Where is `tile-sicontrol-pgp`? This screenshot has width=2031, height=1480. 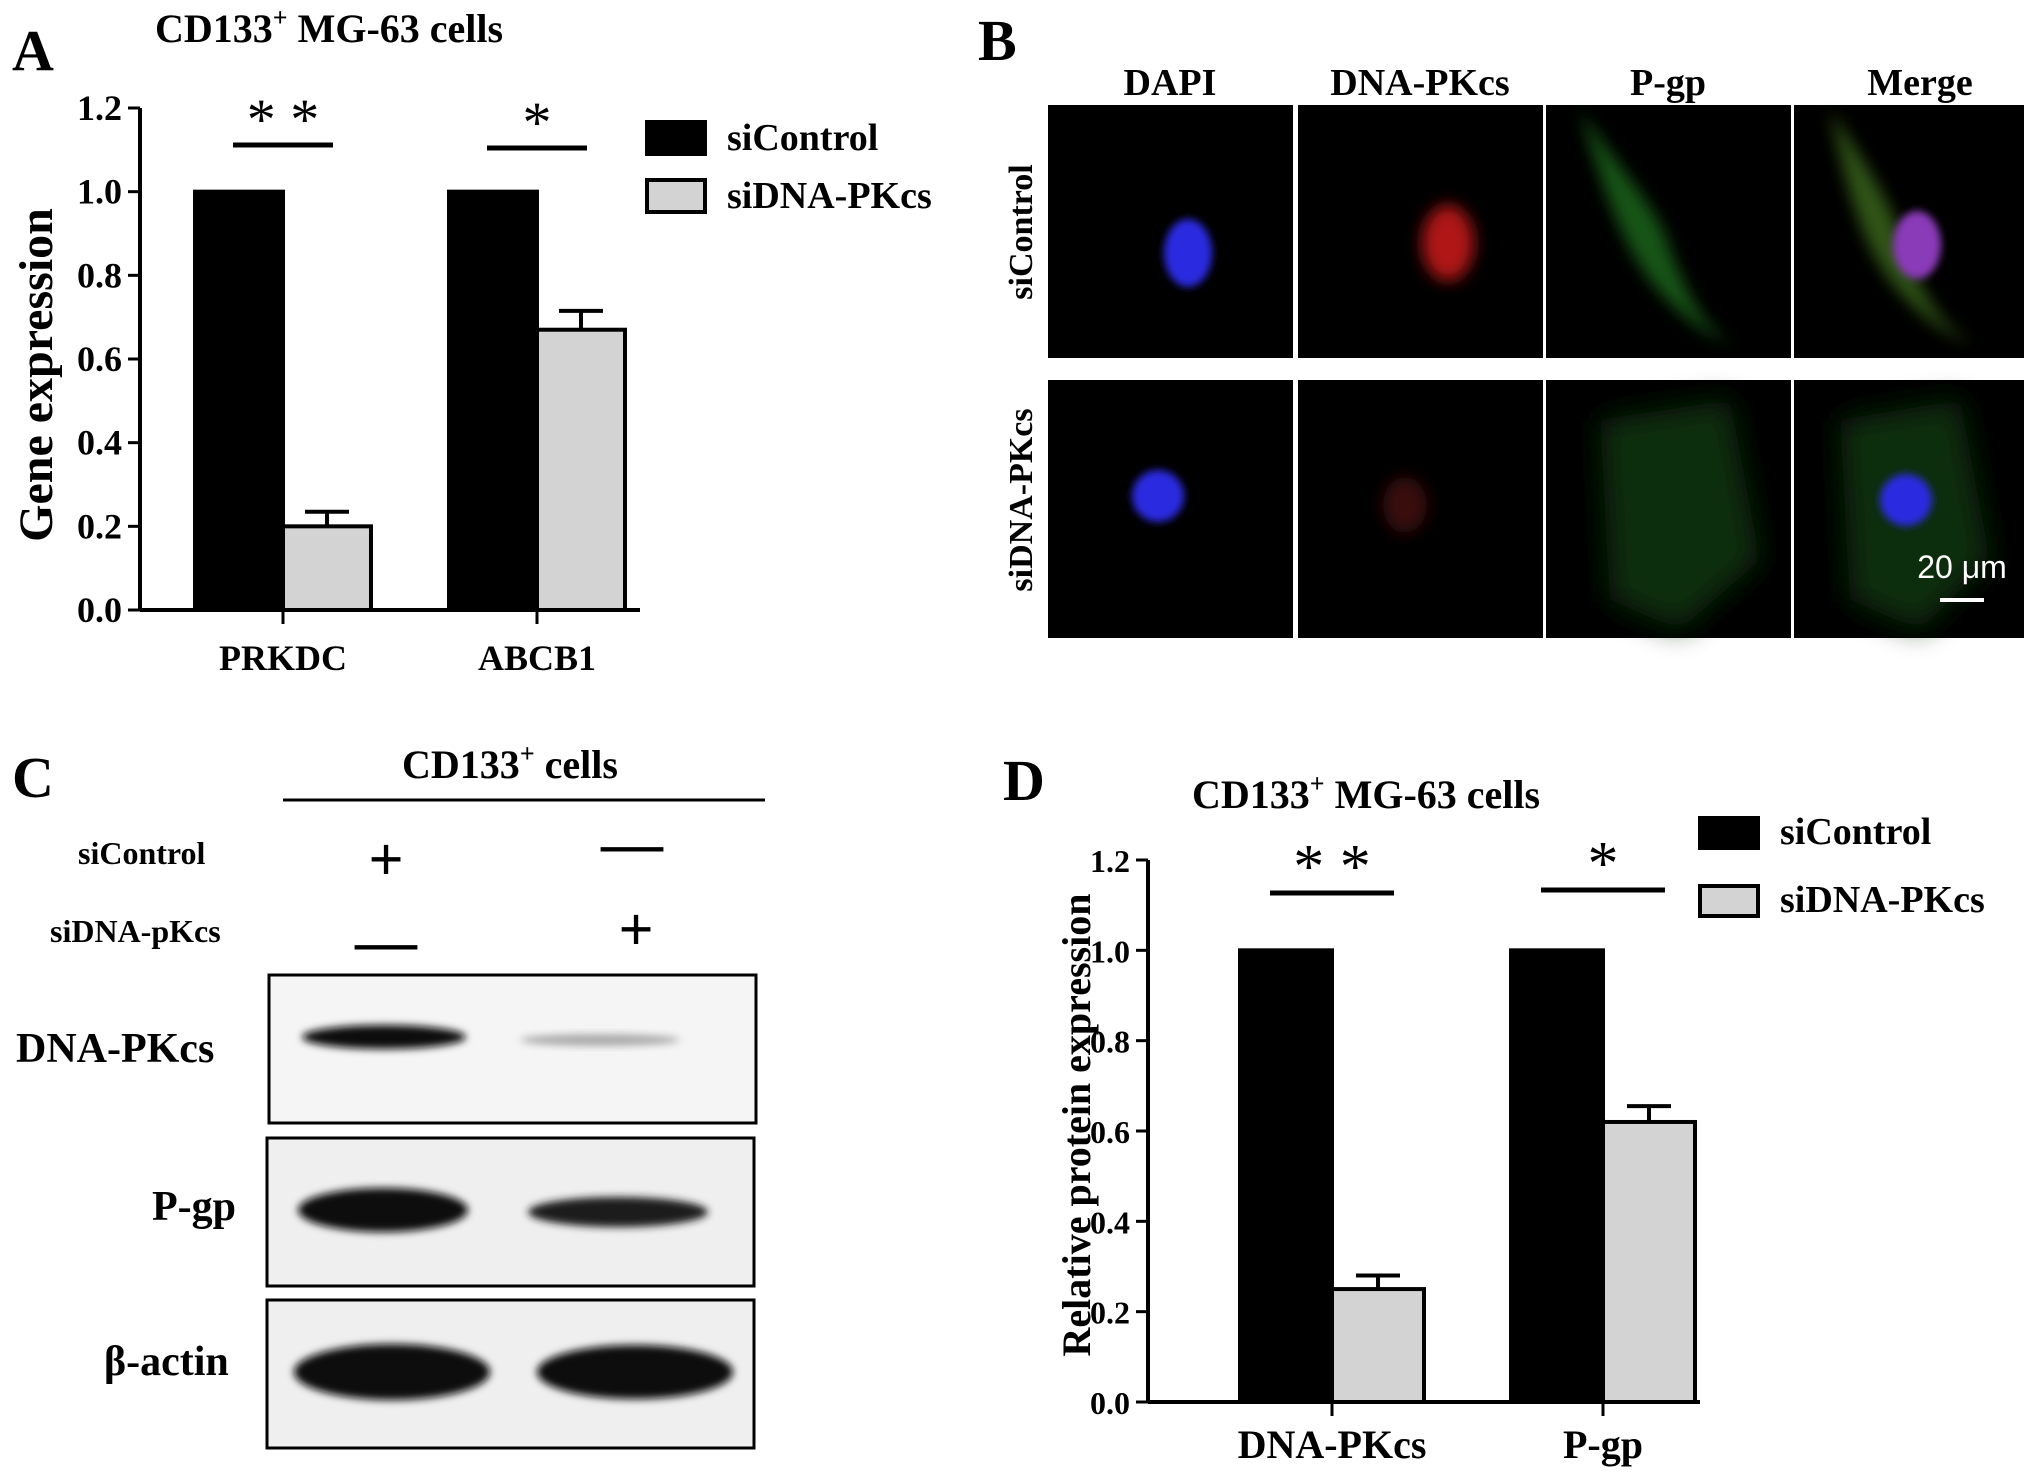 tile-sicontrol-pgp is located at coordinates (1668, 231).